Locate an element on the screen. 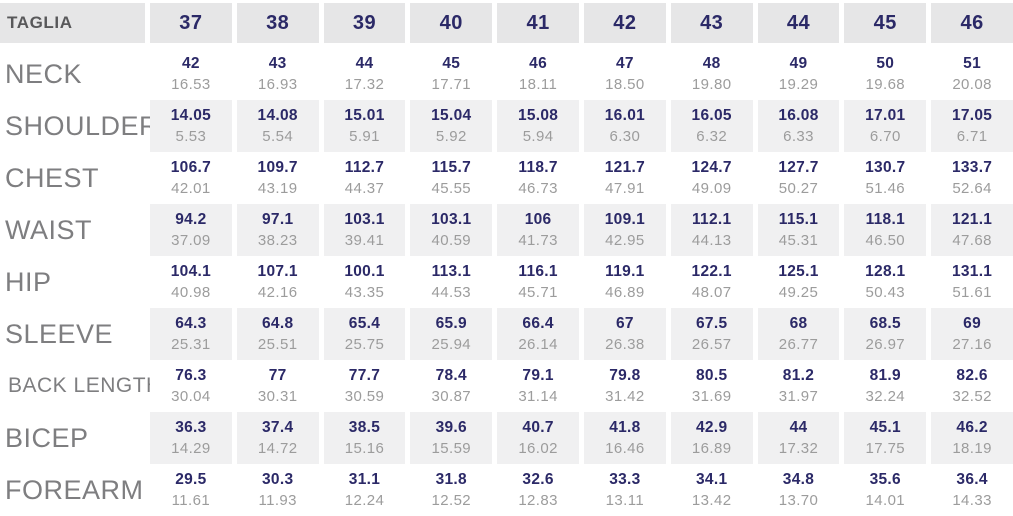  measurement-value-bottom: 42.01 is located at coordinates (191, 189).